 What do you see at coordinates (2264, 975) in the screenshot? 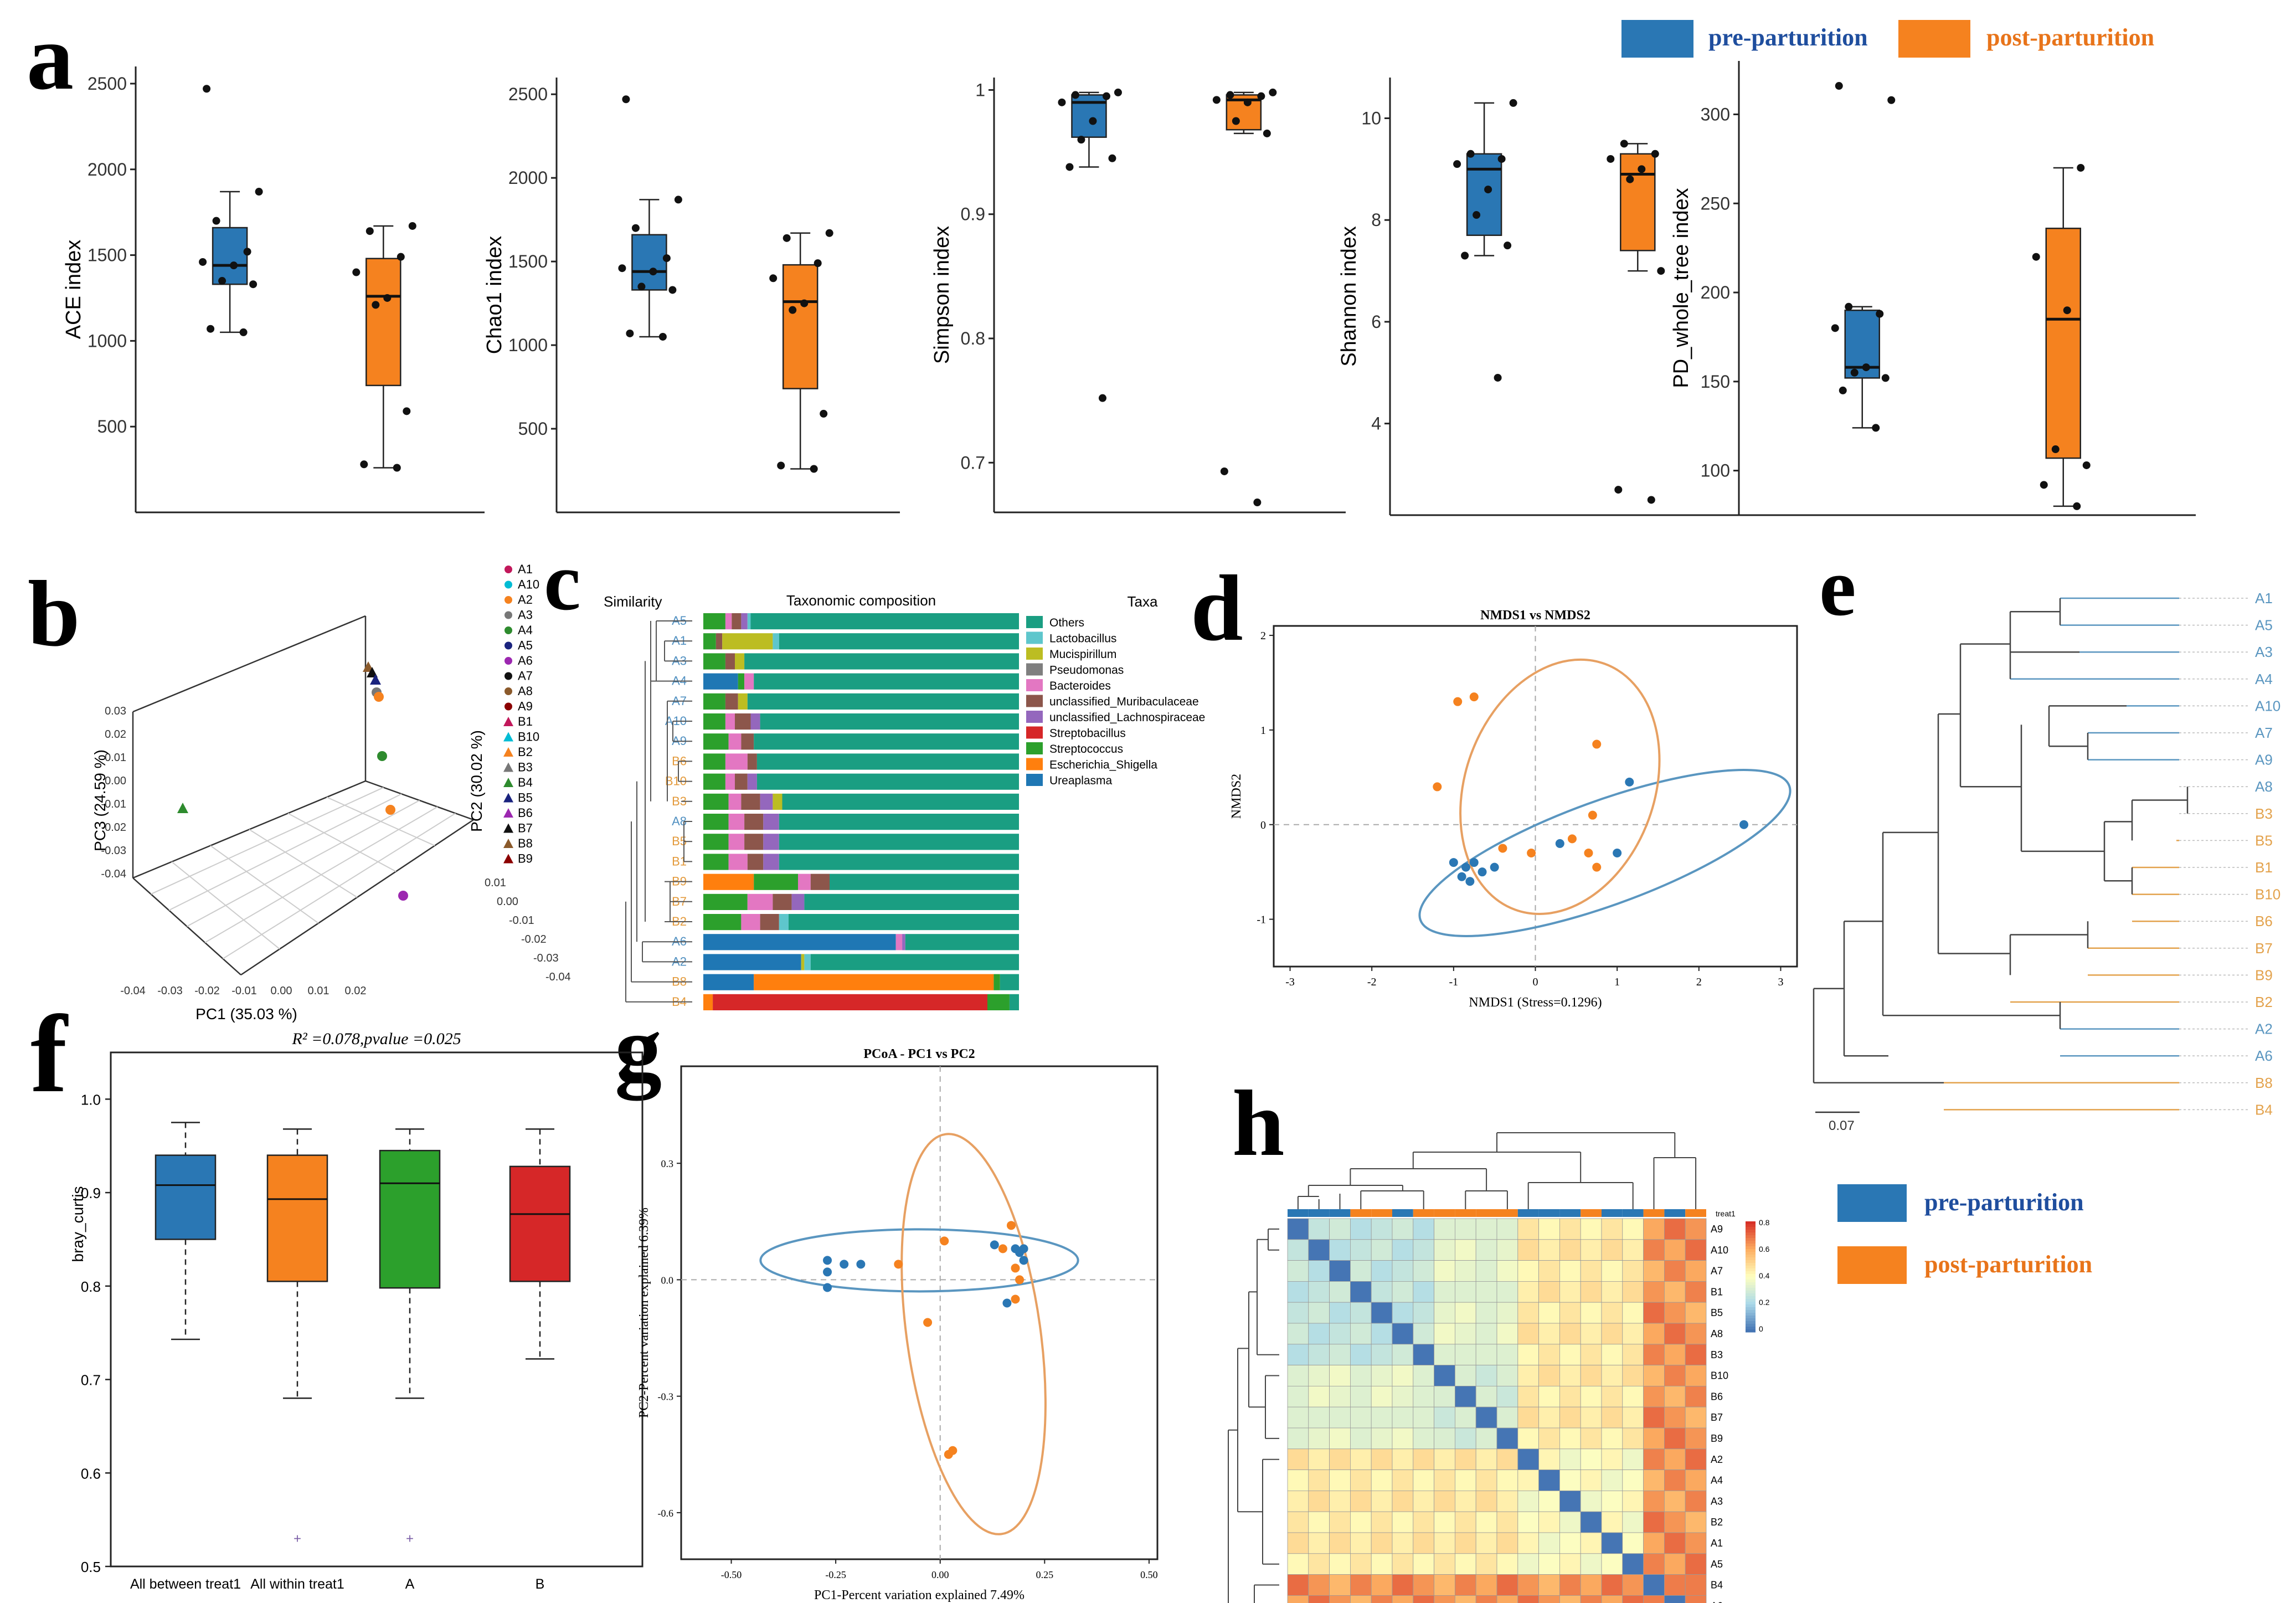
I see `leaf-label: B9` at bounding box center [2264, 975].